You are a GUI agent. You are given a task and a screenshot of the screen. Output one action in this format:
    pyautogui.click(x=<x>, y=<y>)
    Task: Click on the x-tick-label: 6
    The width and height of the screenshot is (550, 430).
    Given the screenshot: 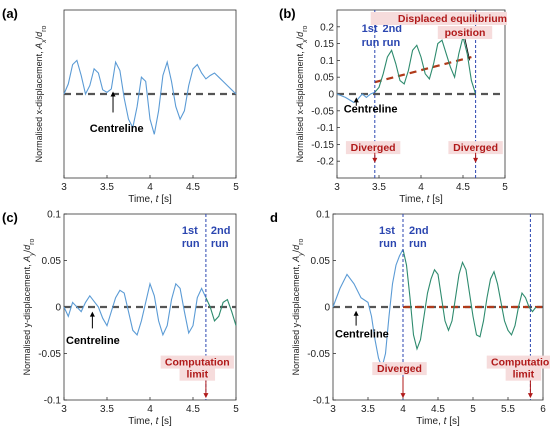 What is the action you would take?
    pyautogui.click(x=543, y=409)
    